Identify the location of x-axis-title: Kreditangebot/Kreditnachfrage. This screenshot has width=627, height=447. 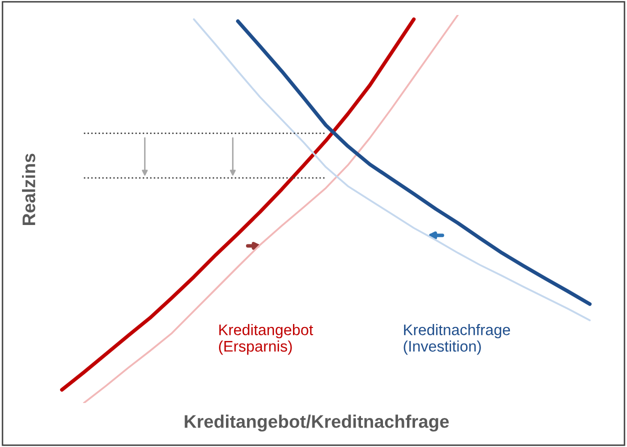
(316, 423).